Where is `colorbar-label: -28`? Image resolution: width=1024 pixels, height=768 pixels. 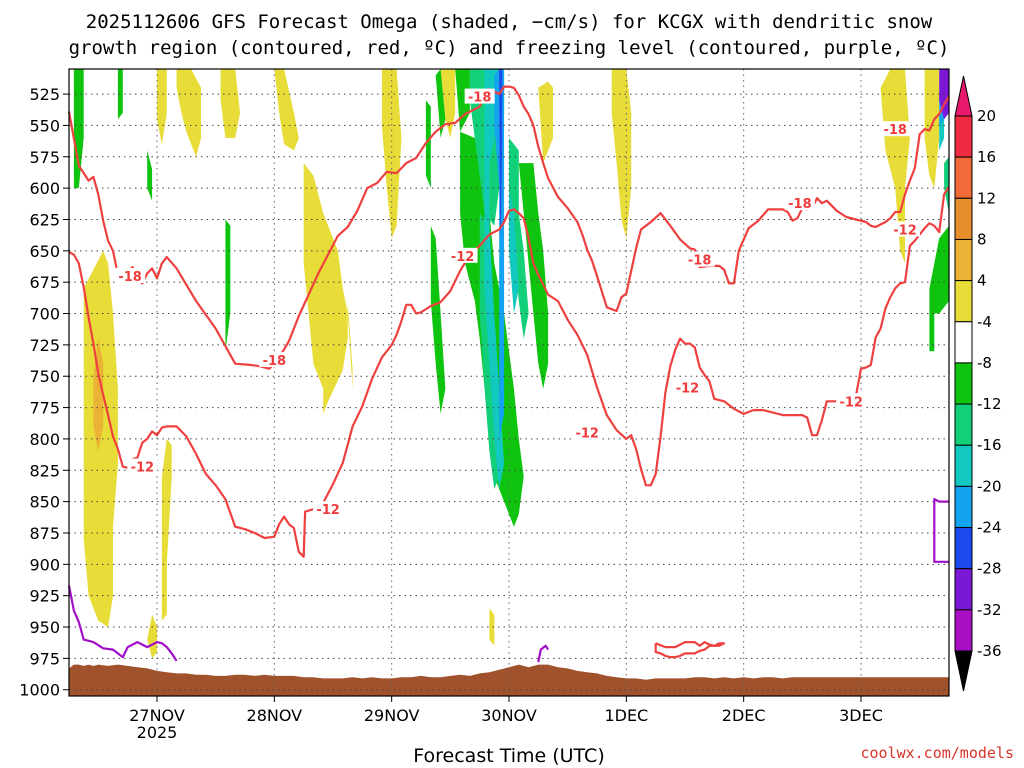
colorbar-label: -28 is located at coordinates (989, 569).